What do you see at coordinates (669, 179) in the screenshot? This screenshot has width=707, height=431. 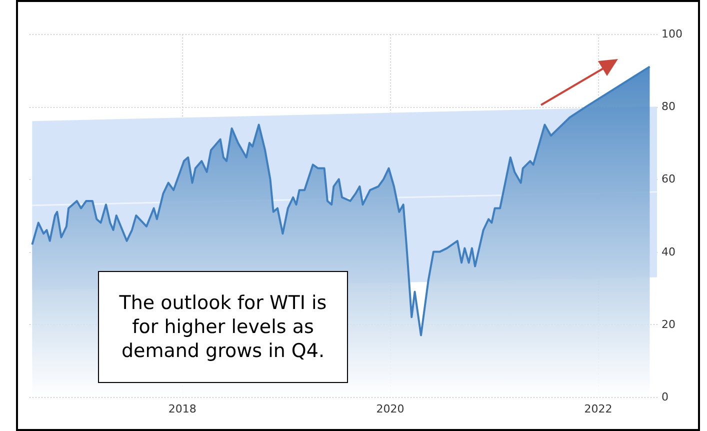 I see `y-tick-label: 60` at bounding box center [669, 179].